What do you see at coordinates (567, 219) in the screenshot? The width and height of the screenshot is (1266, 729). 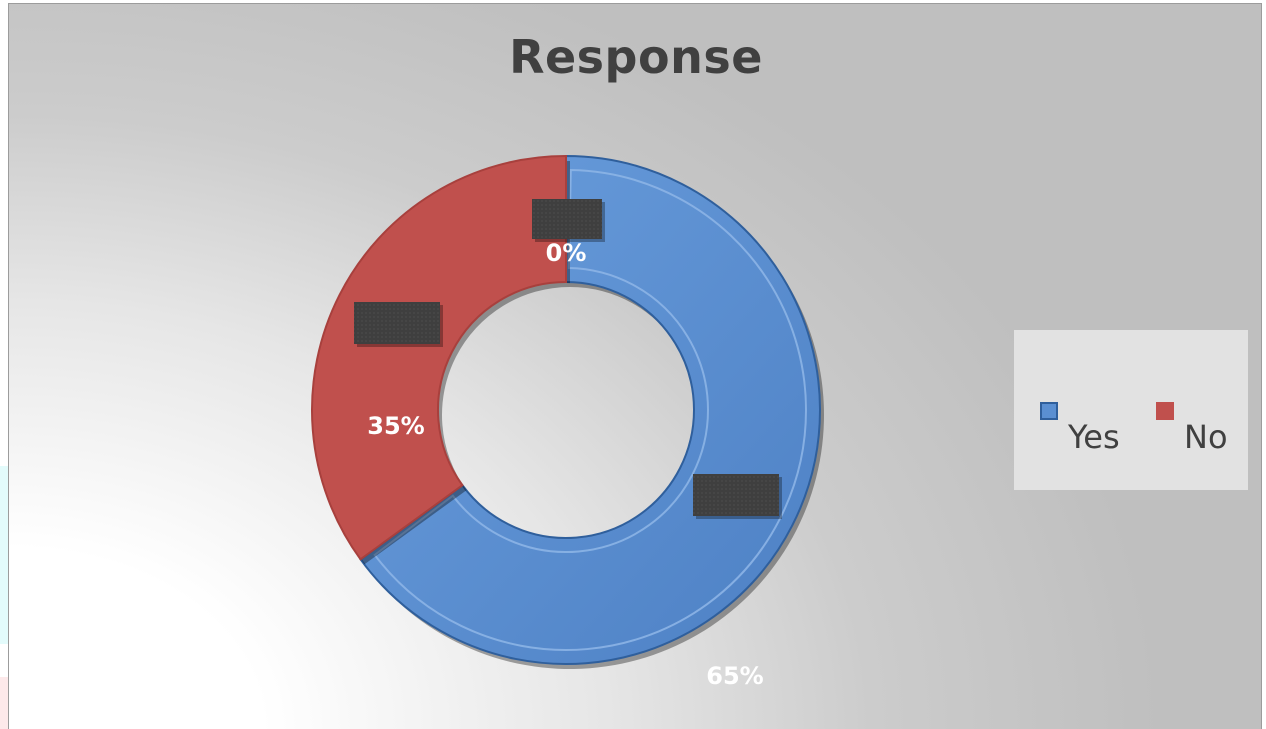 I see `label-box-zero` at bounding box center [567, 219].